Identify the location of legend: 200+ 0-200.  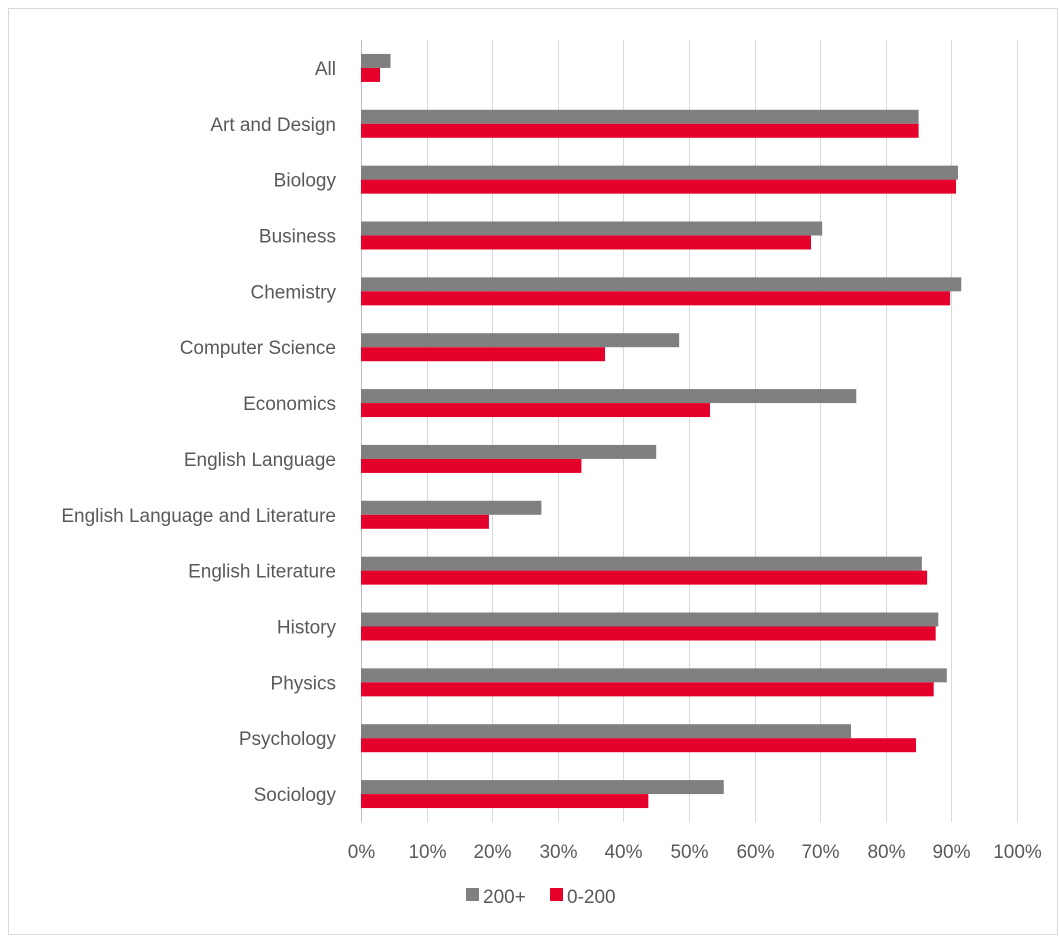
(541, 897).